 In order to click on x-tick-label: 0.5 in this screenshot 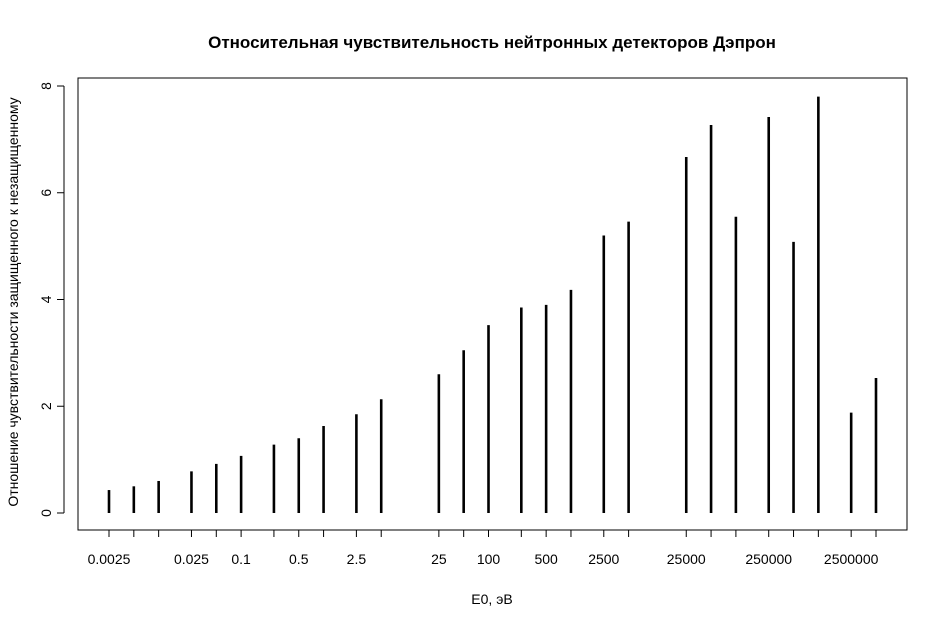, I will do `click(299, 559)`.